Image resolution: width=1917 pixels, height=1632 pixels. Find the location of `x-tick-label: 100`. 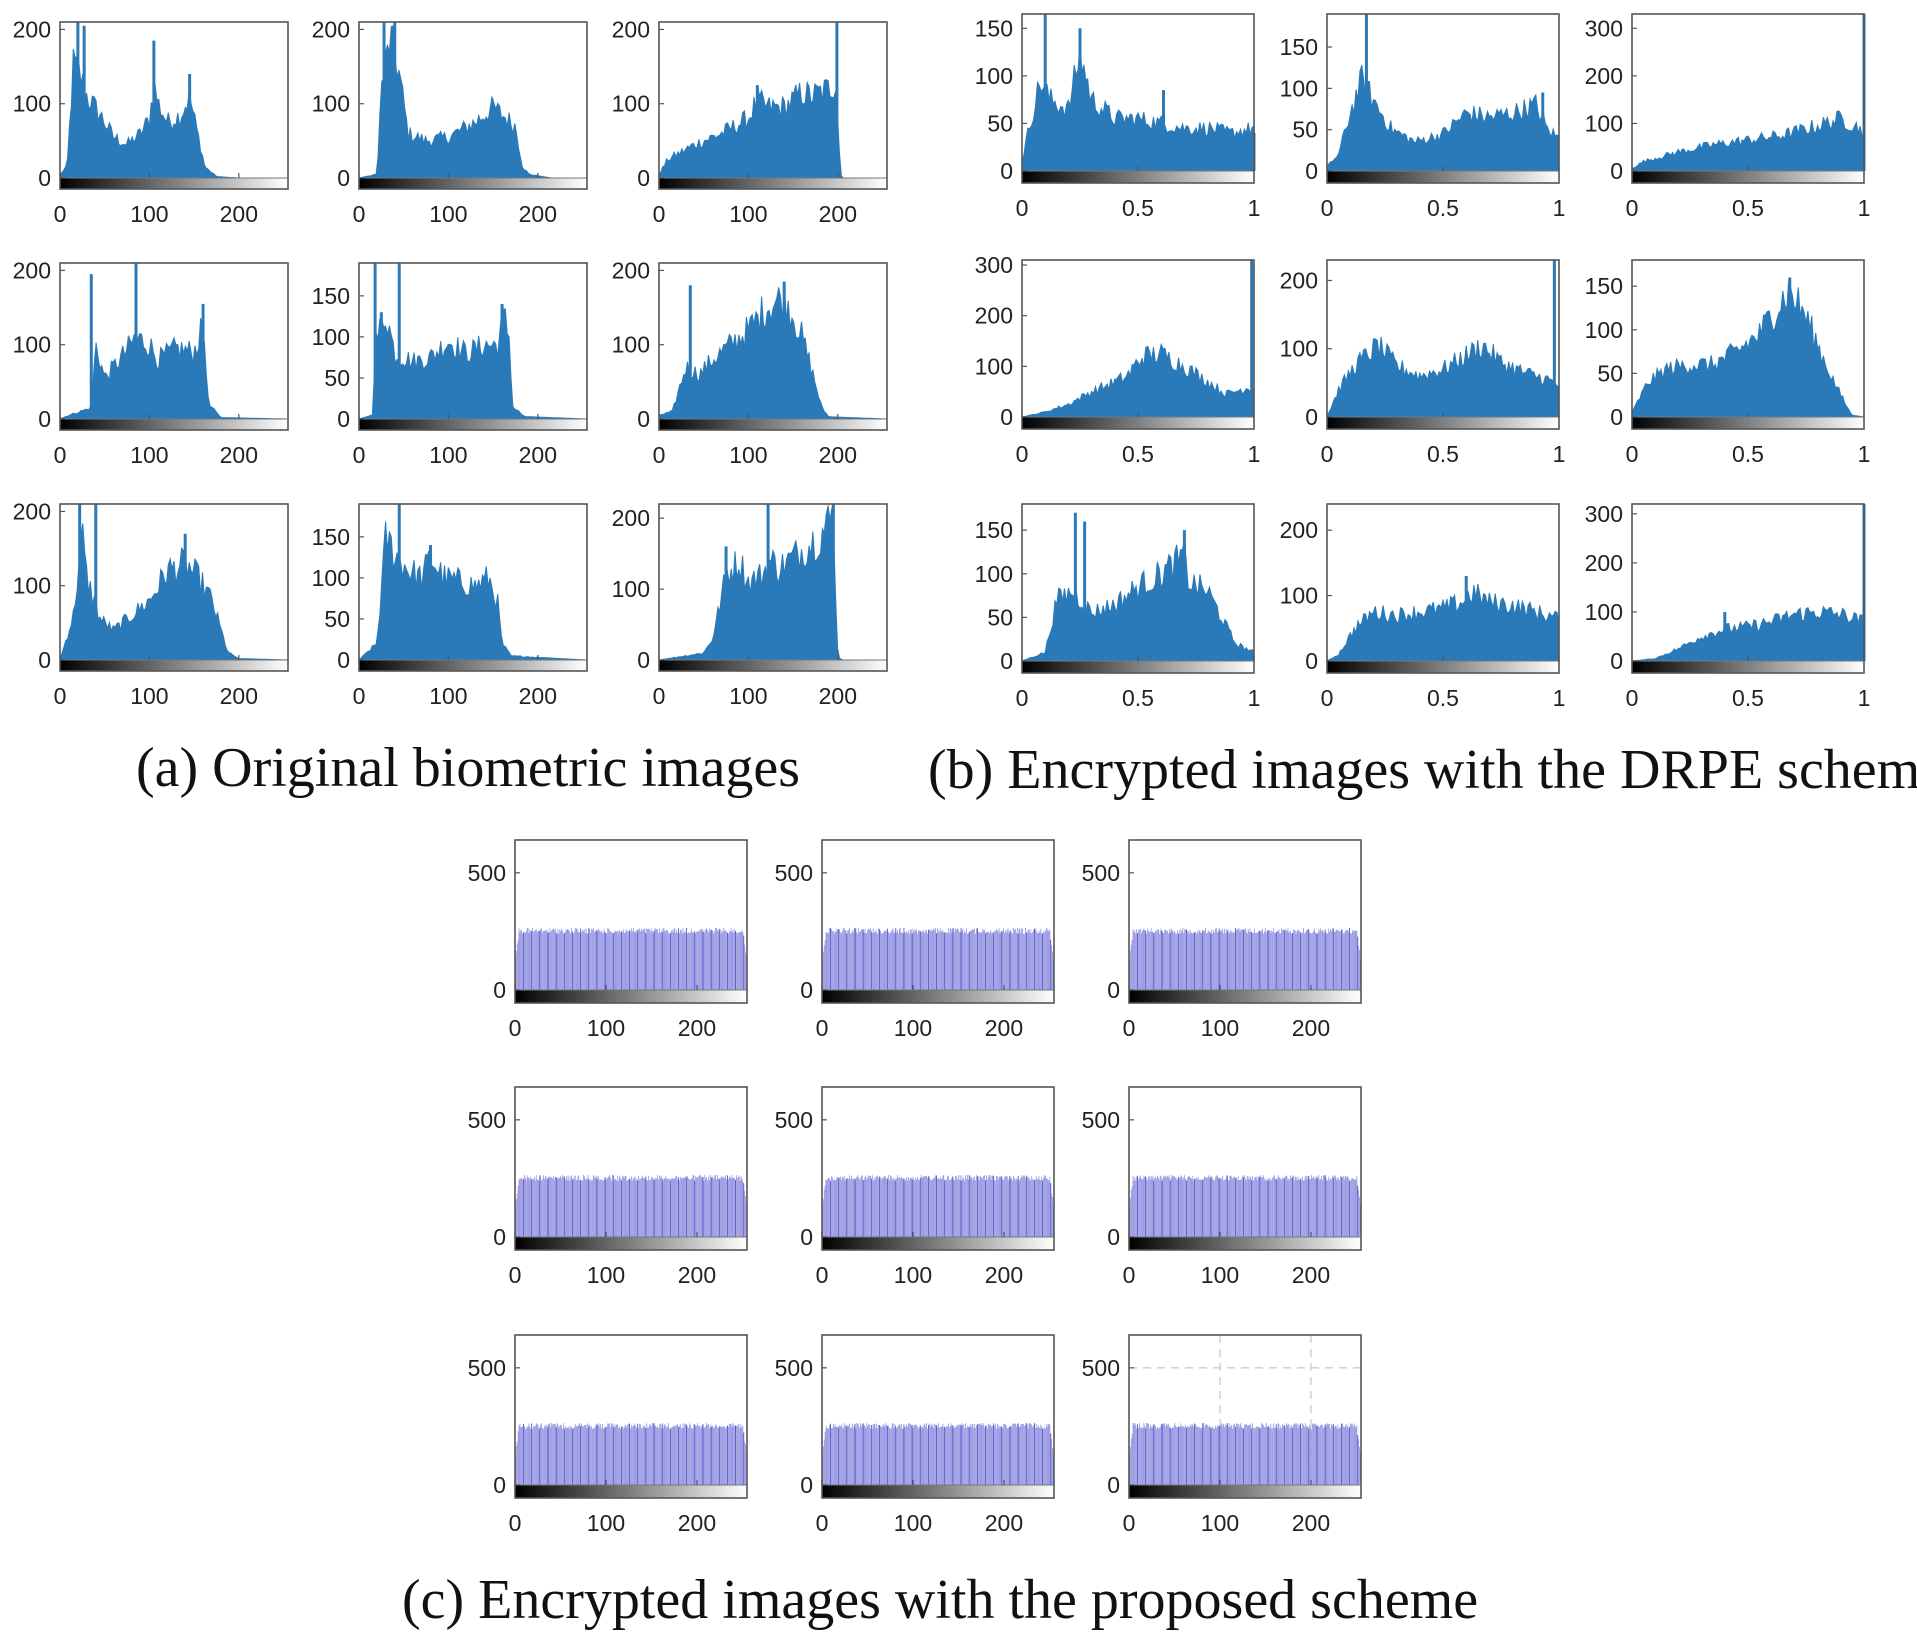

x-tick-label: 100 is located at coordinates (606, 1275).